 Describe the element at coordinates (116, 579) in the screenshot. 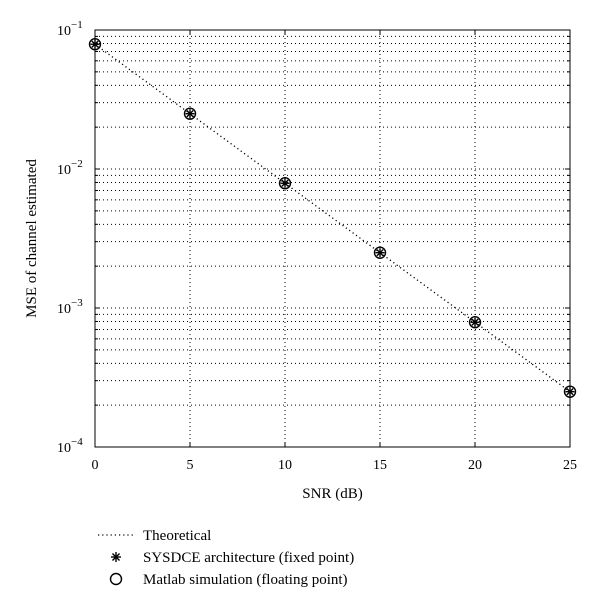

I see `circle-marker-icon` at that location.